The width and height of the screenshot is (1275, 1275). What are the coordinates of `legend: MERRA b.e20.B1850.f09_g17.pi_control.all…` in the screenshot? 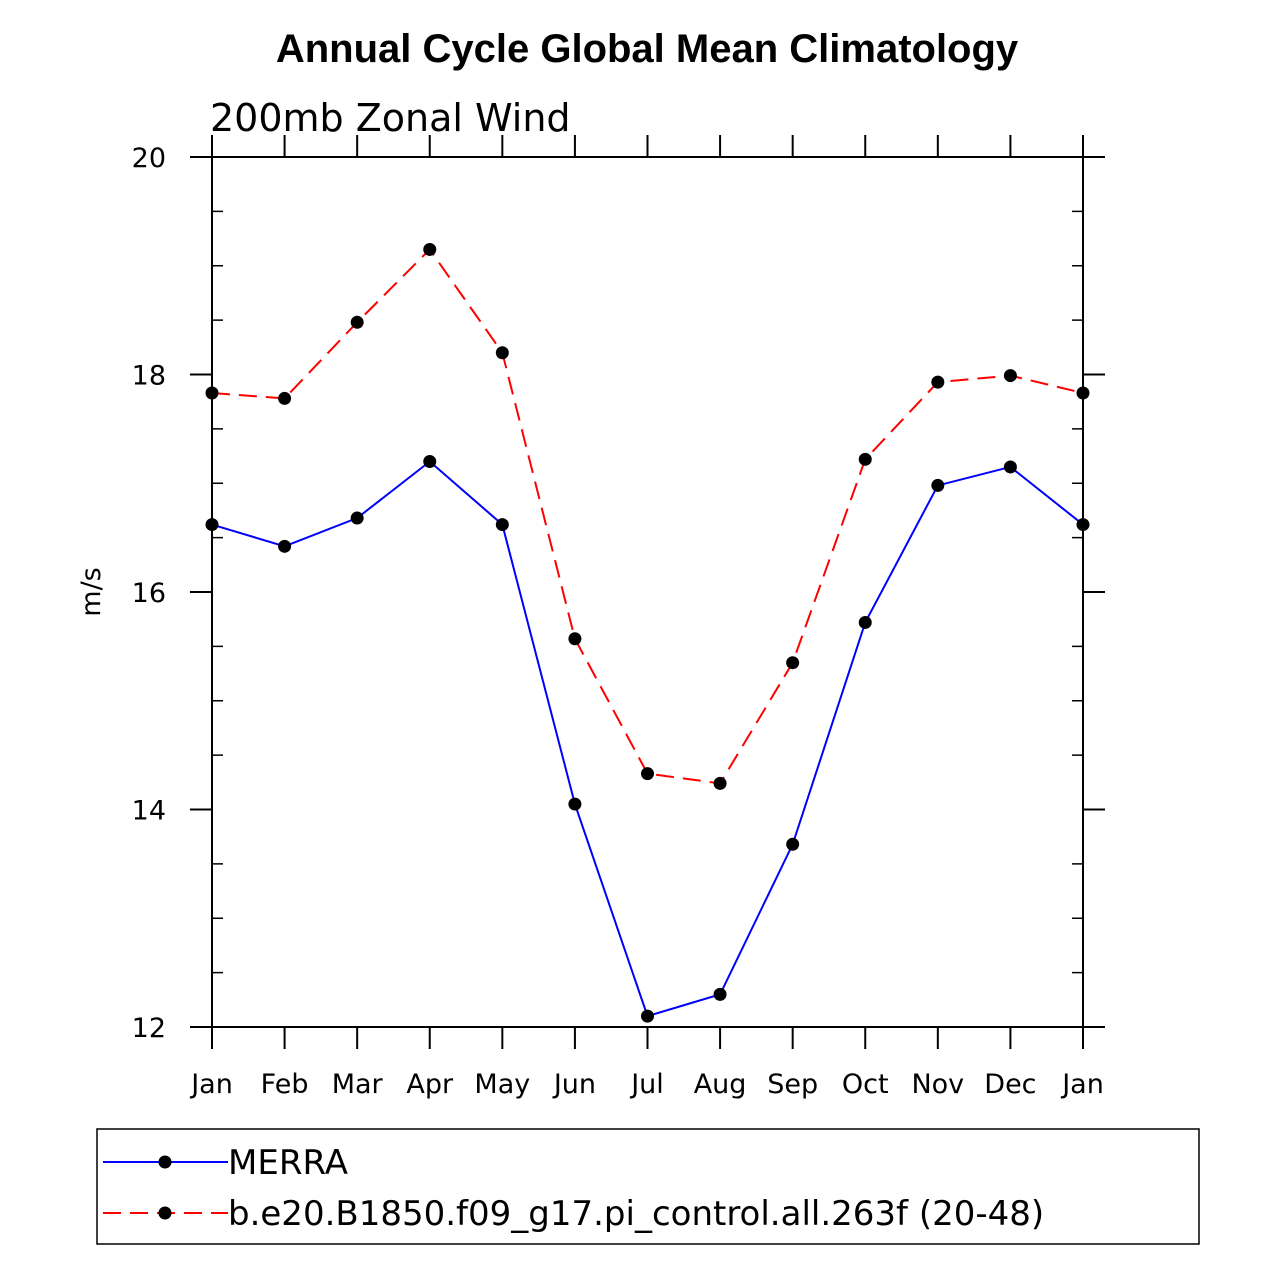 It's located at (648, 1186).